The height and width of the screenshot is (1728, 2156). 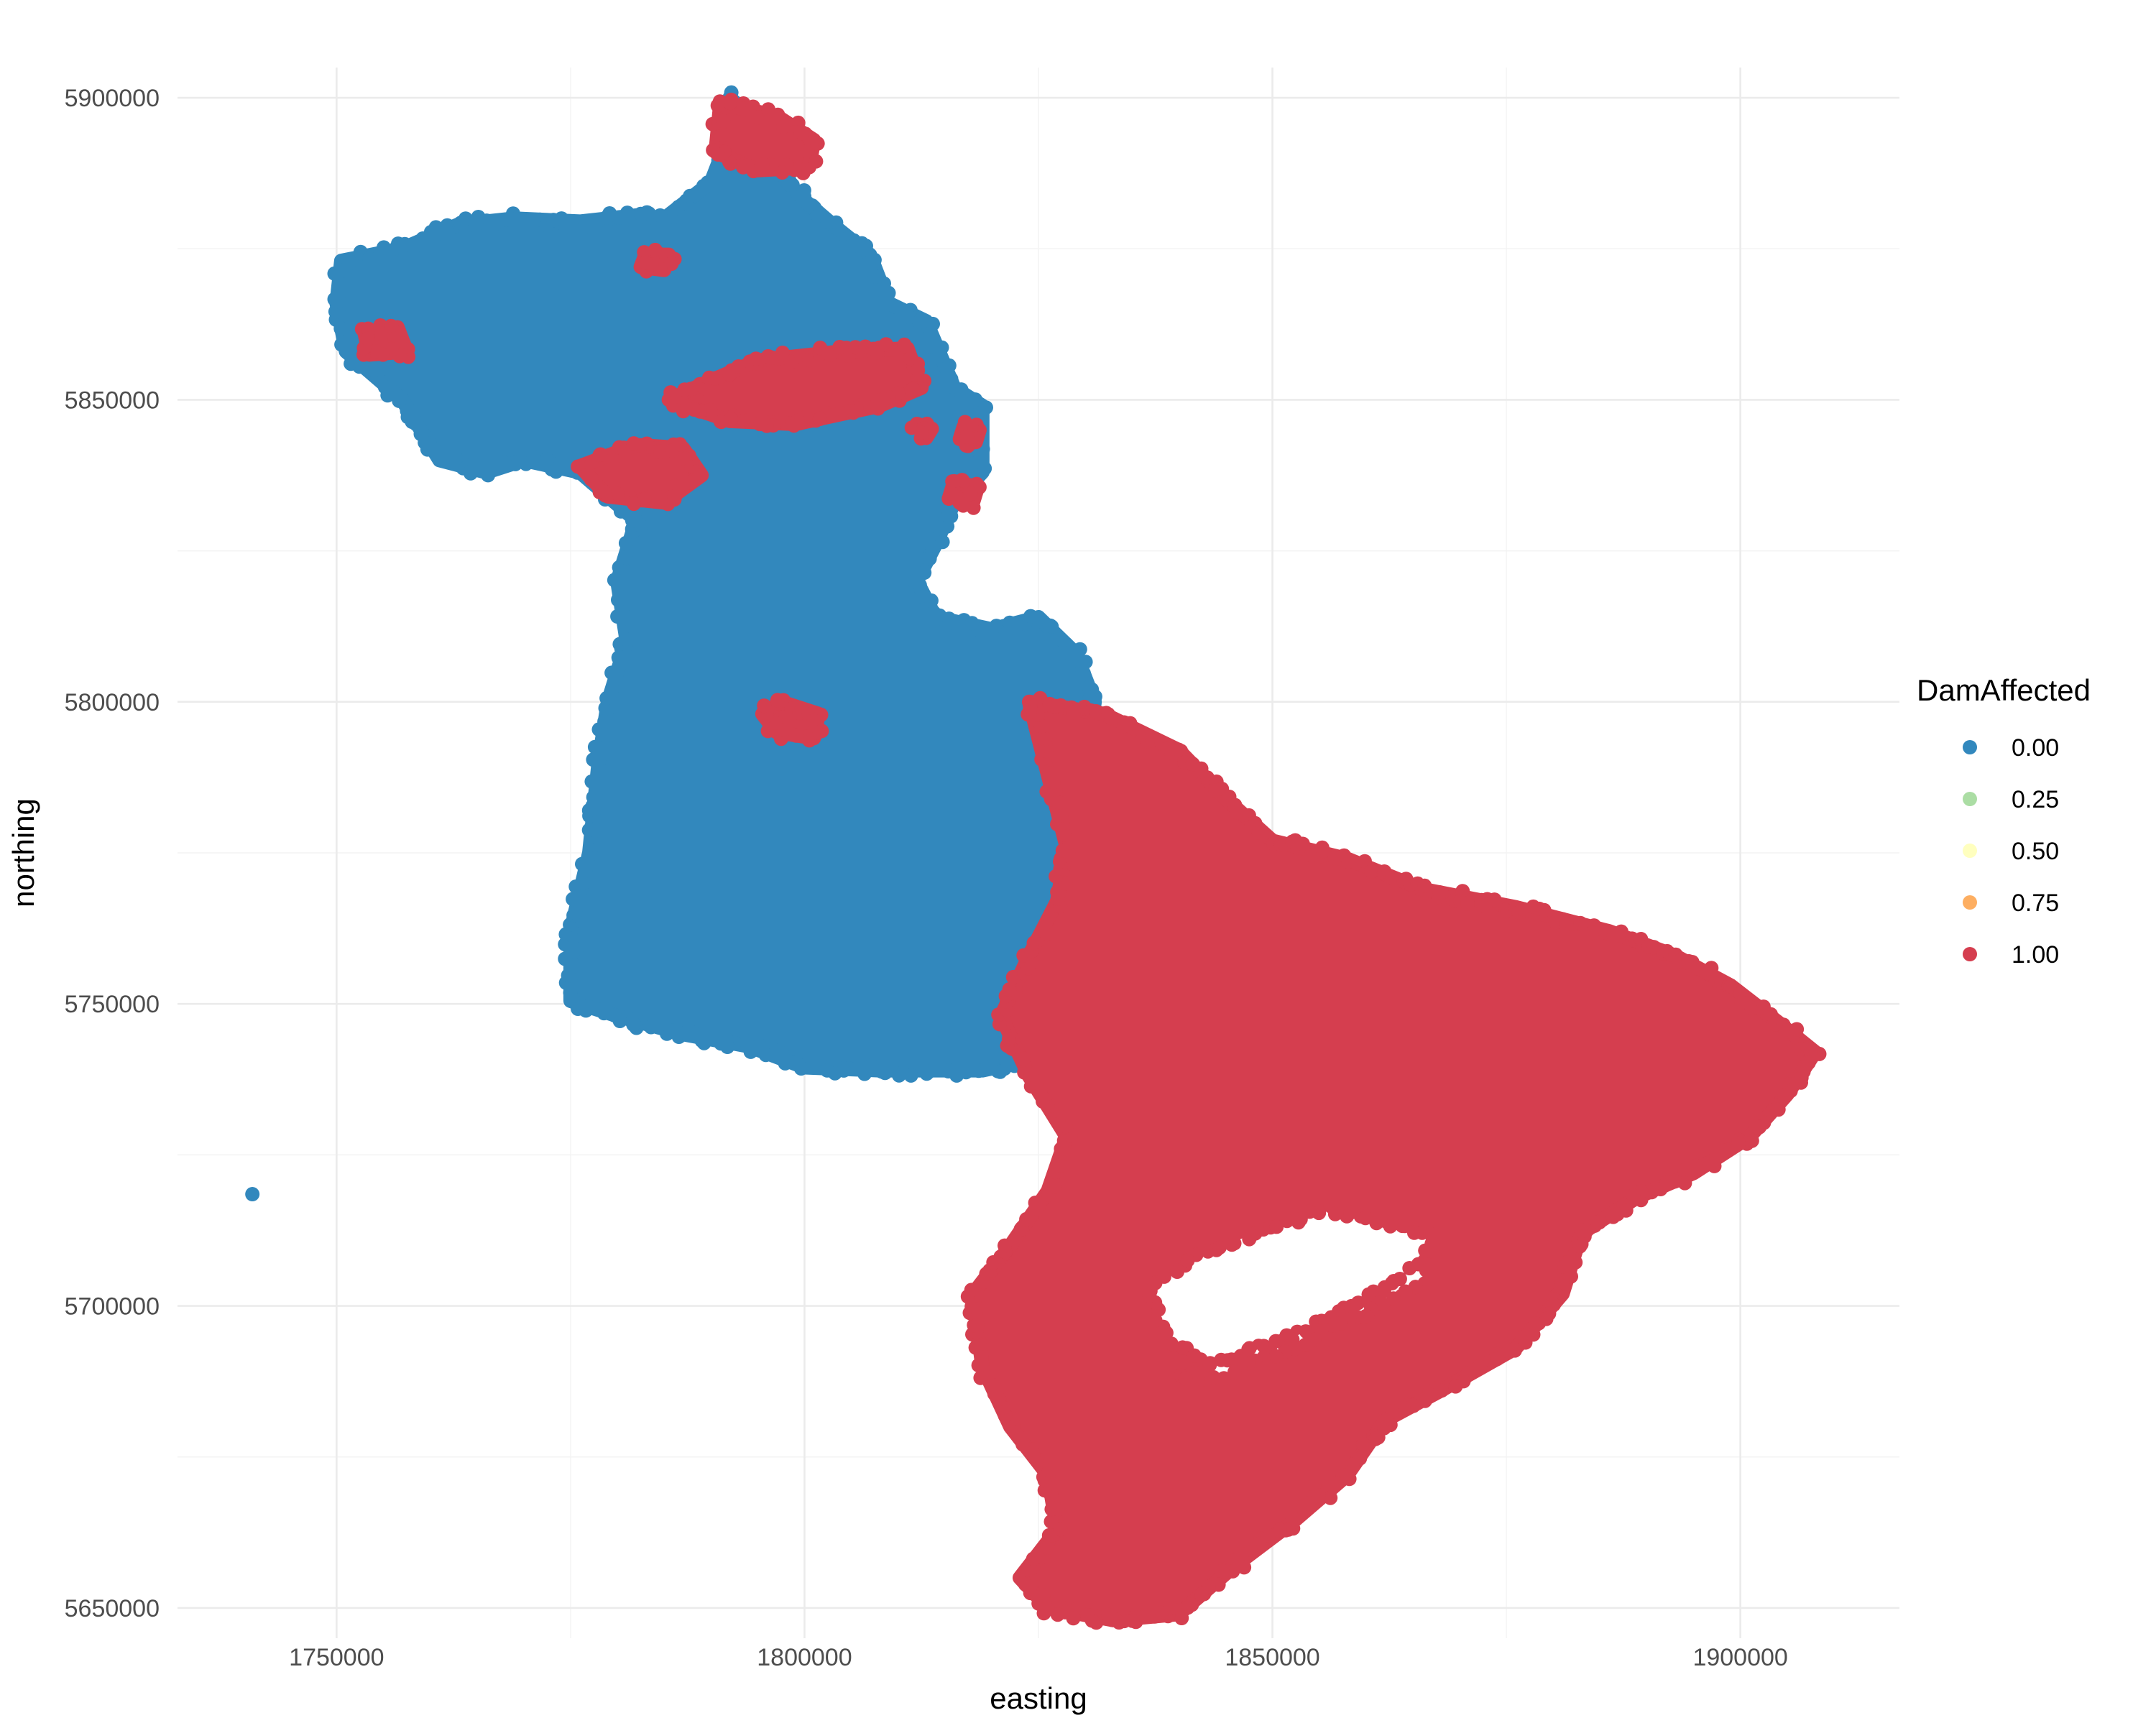 What do you see at coordinates (2036, 799) in the screenshot?
I see `legend-label: 0.25` at bounding box center [2036, 799].